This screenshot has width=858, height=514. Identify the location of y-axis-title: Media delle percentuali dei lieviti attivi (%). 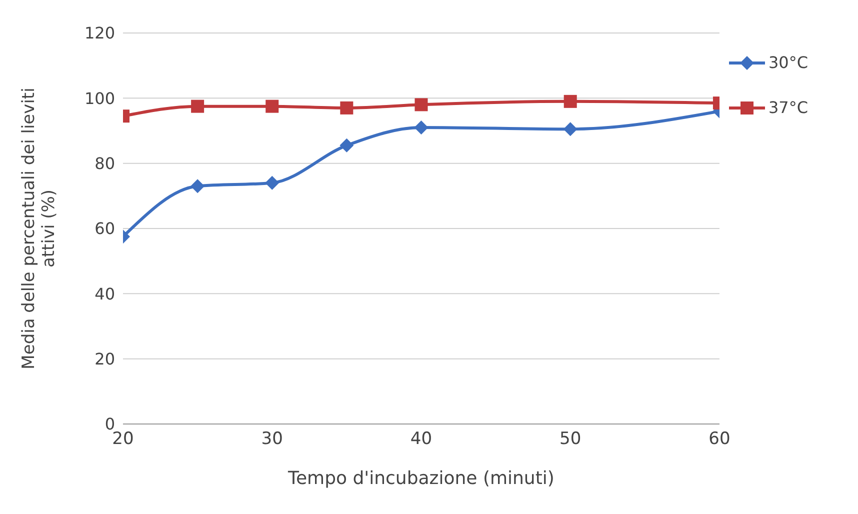
(39, 229).